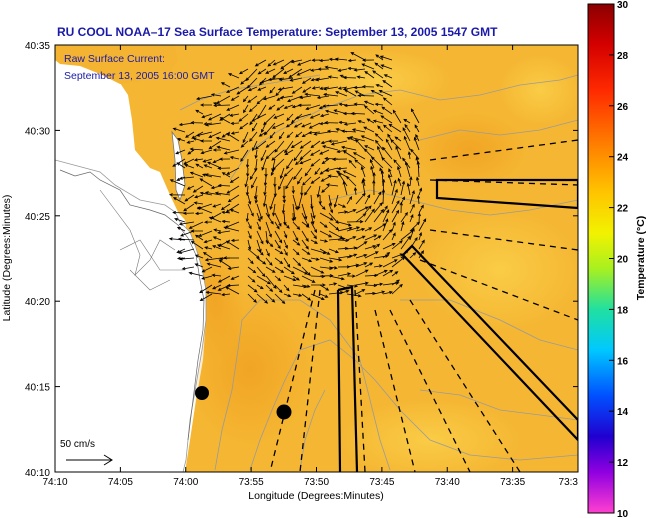 Image resolution: width=651 pixels, height=518 pixels. I want to click on y-tick-label: 40:10, so click(37, 473).